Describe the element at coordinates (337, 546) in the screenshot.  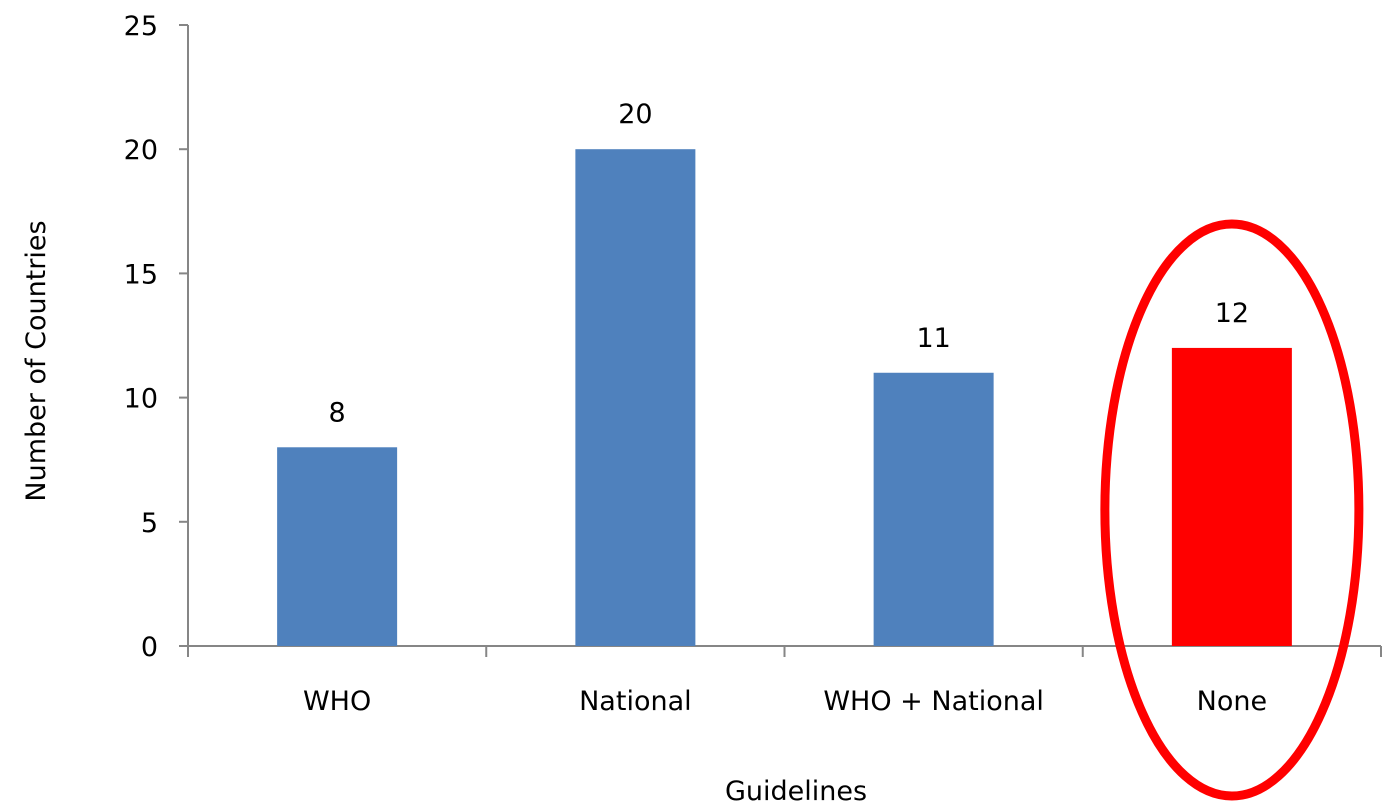
I see `bar-who` at that location.